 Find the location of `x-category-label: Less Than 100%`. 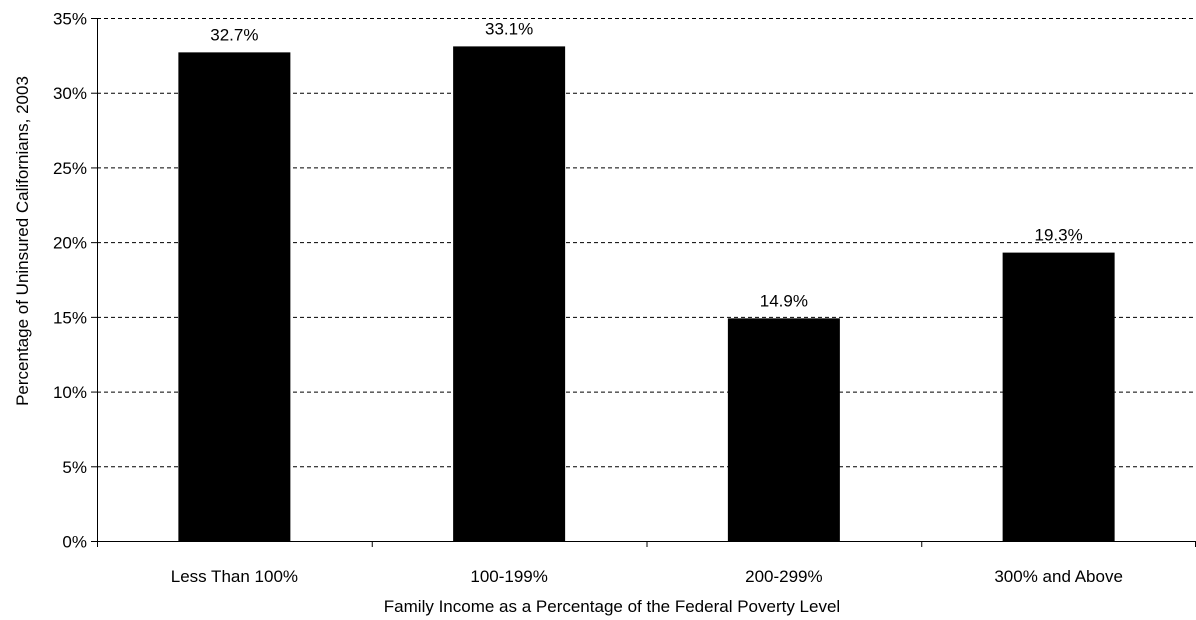

x-category-label: Less Than 100% is located at coordinates (234, 576).